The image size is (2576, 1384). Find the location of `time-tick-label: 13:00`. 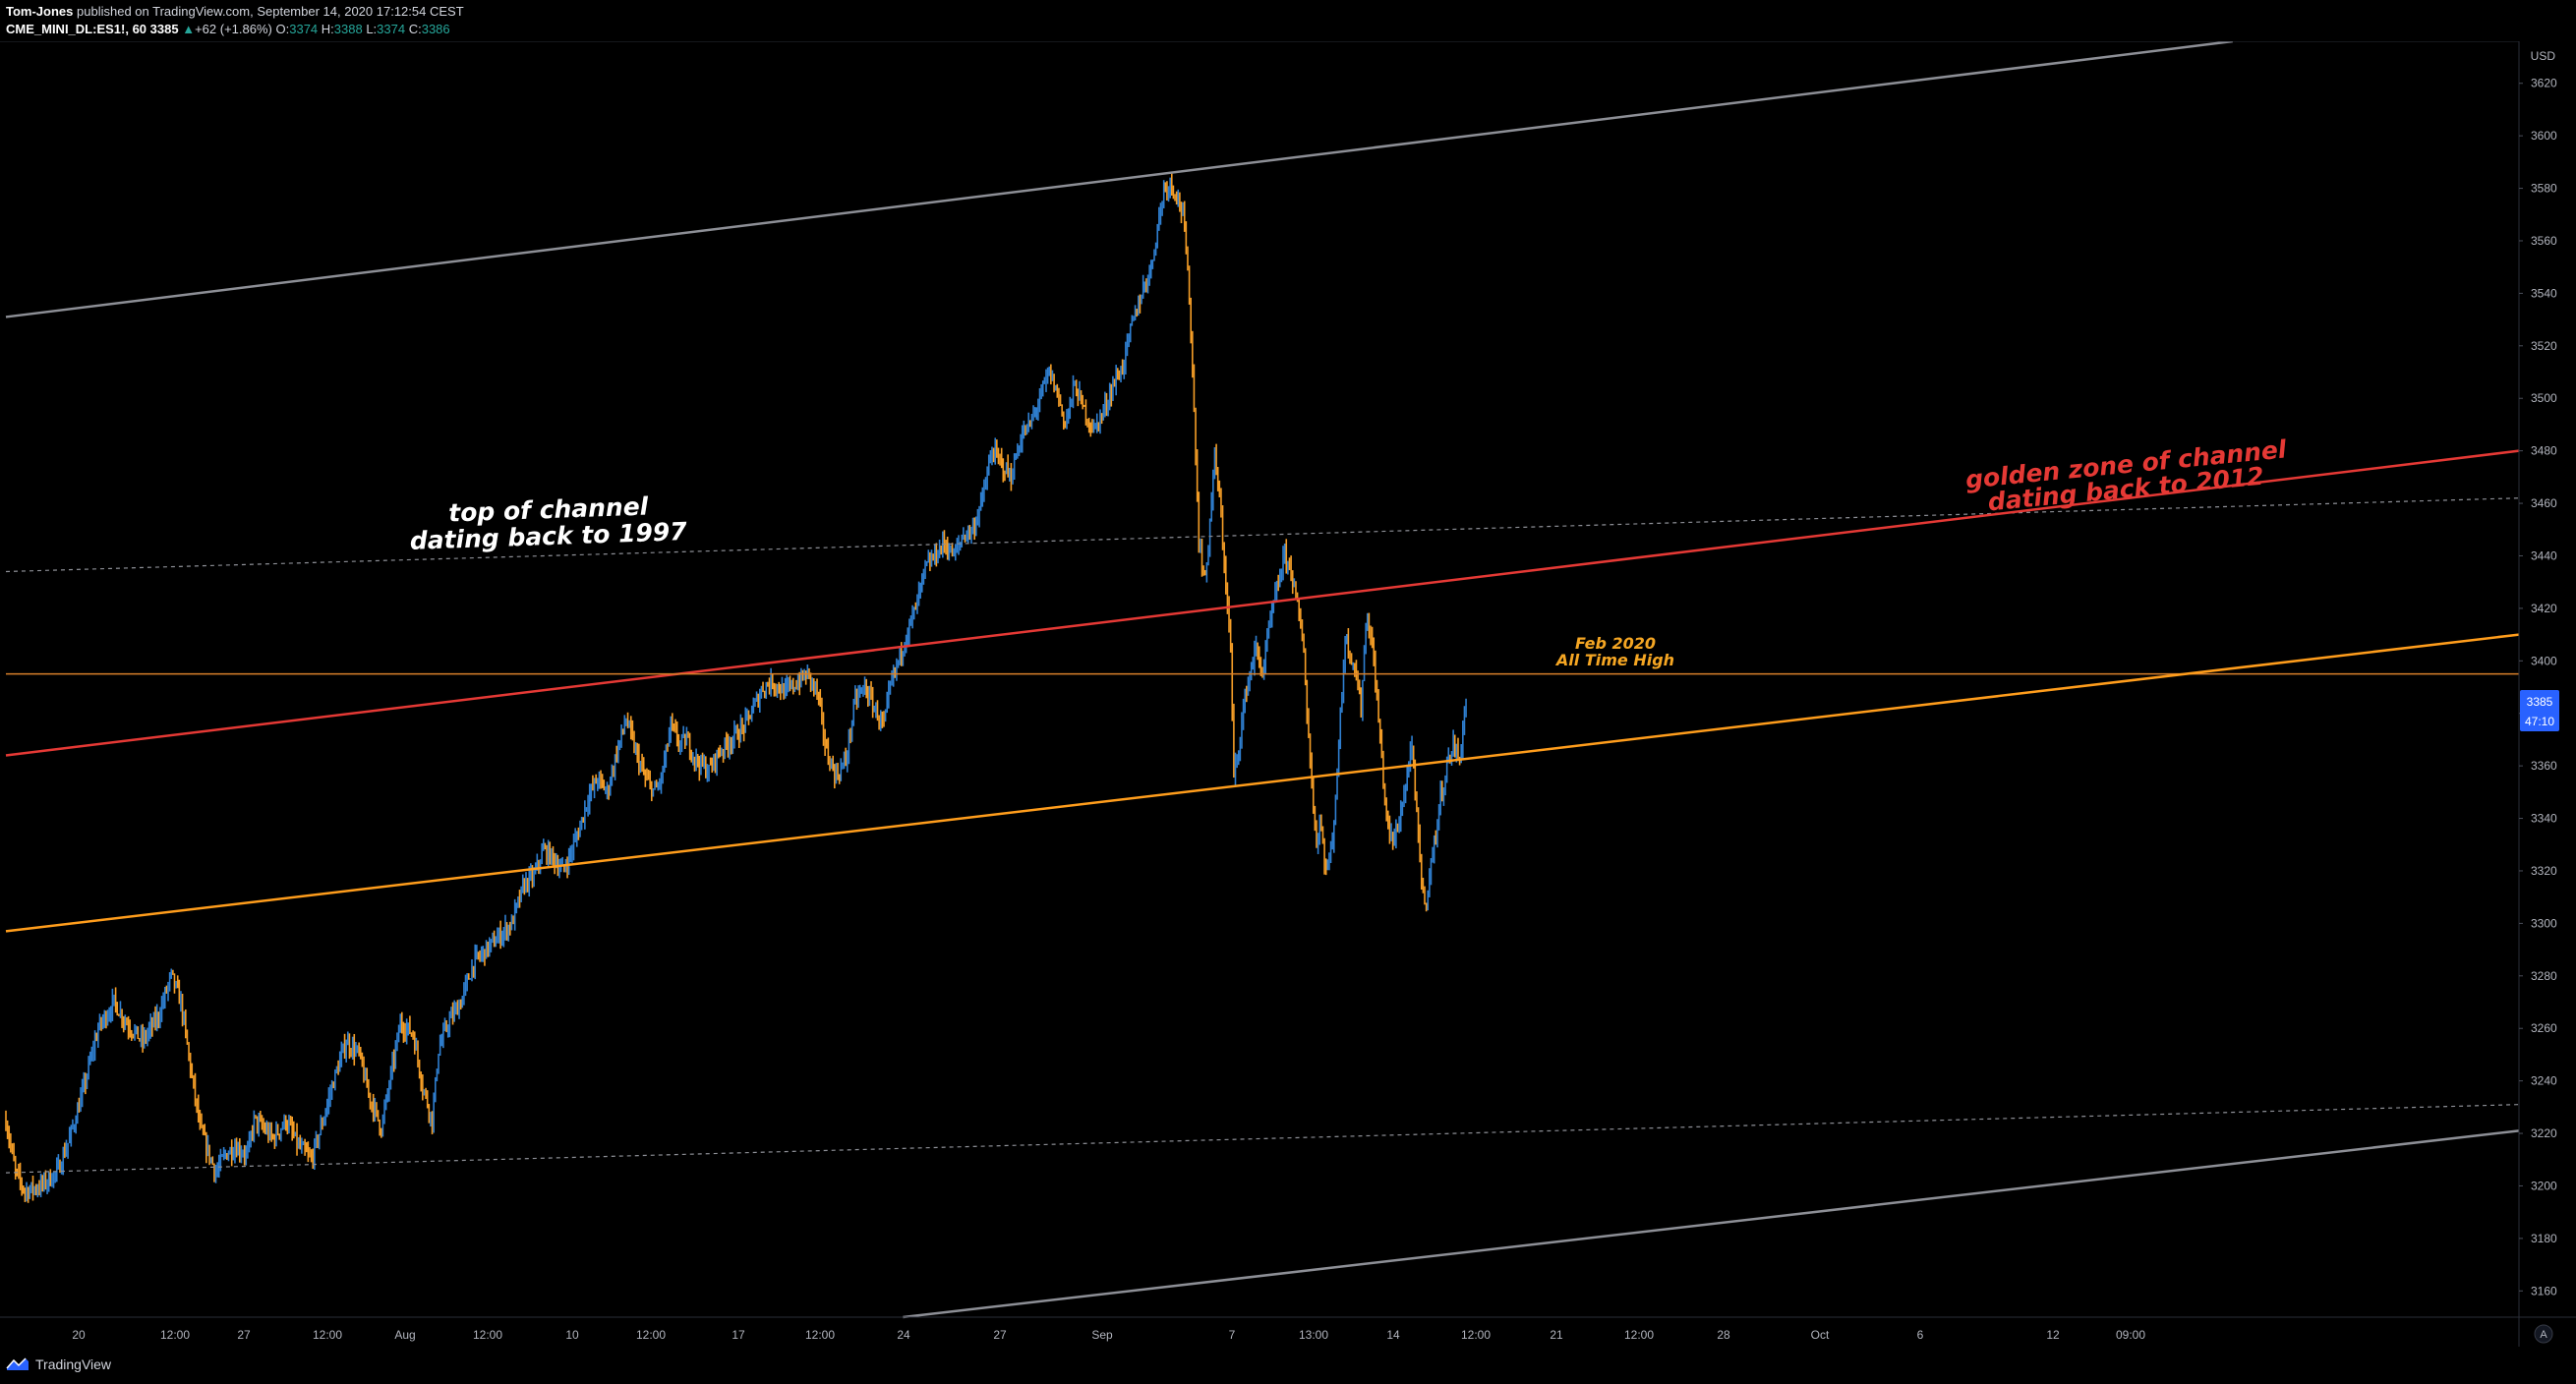

time-tick-label: 13:00 is located at coordinates (1313, 1335).